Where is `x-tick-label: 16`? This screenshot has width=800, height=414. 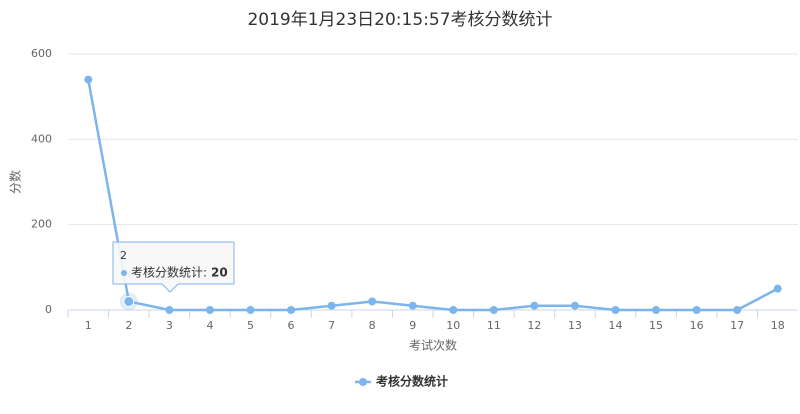
x-tick-label: 16 is located at coordinates (697, 325).